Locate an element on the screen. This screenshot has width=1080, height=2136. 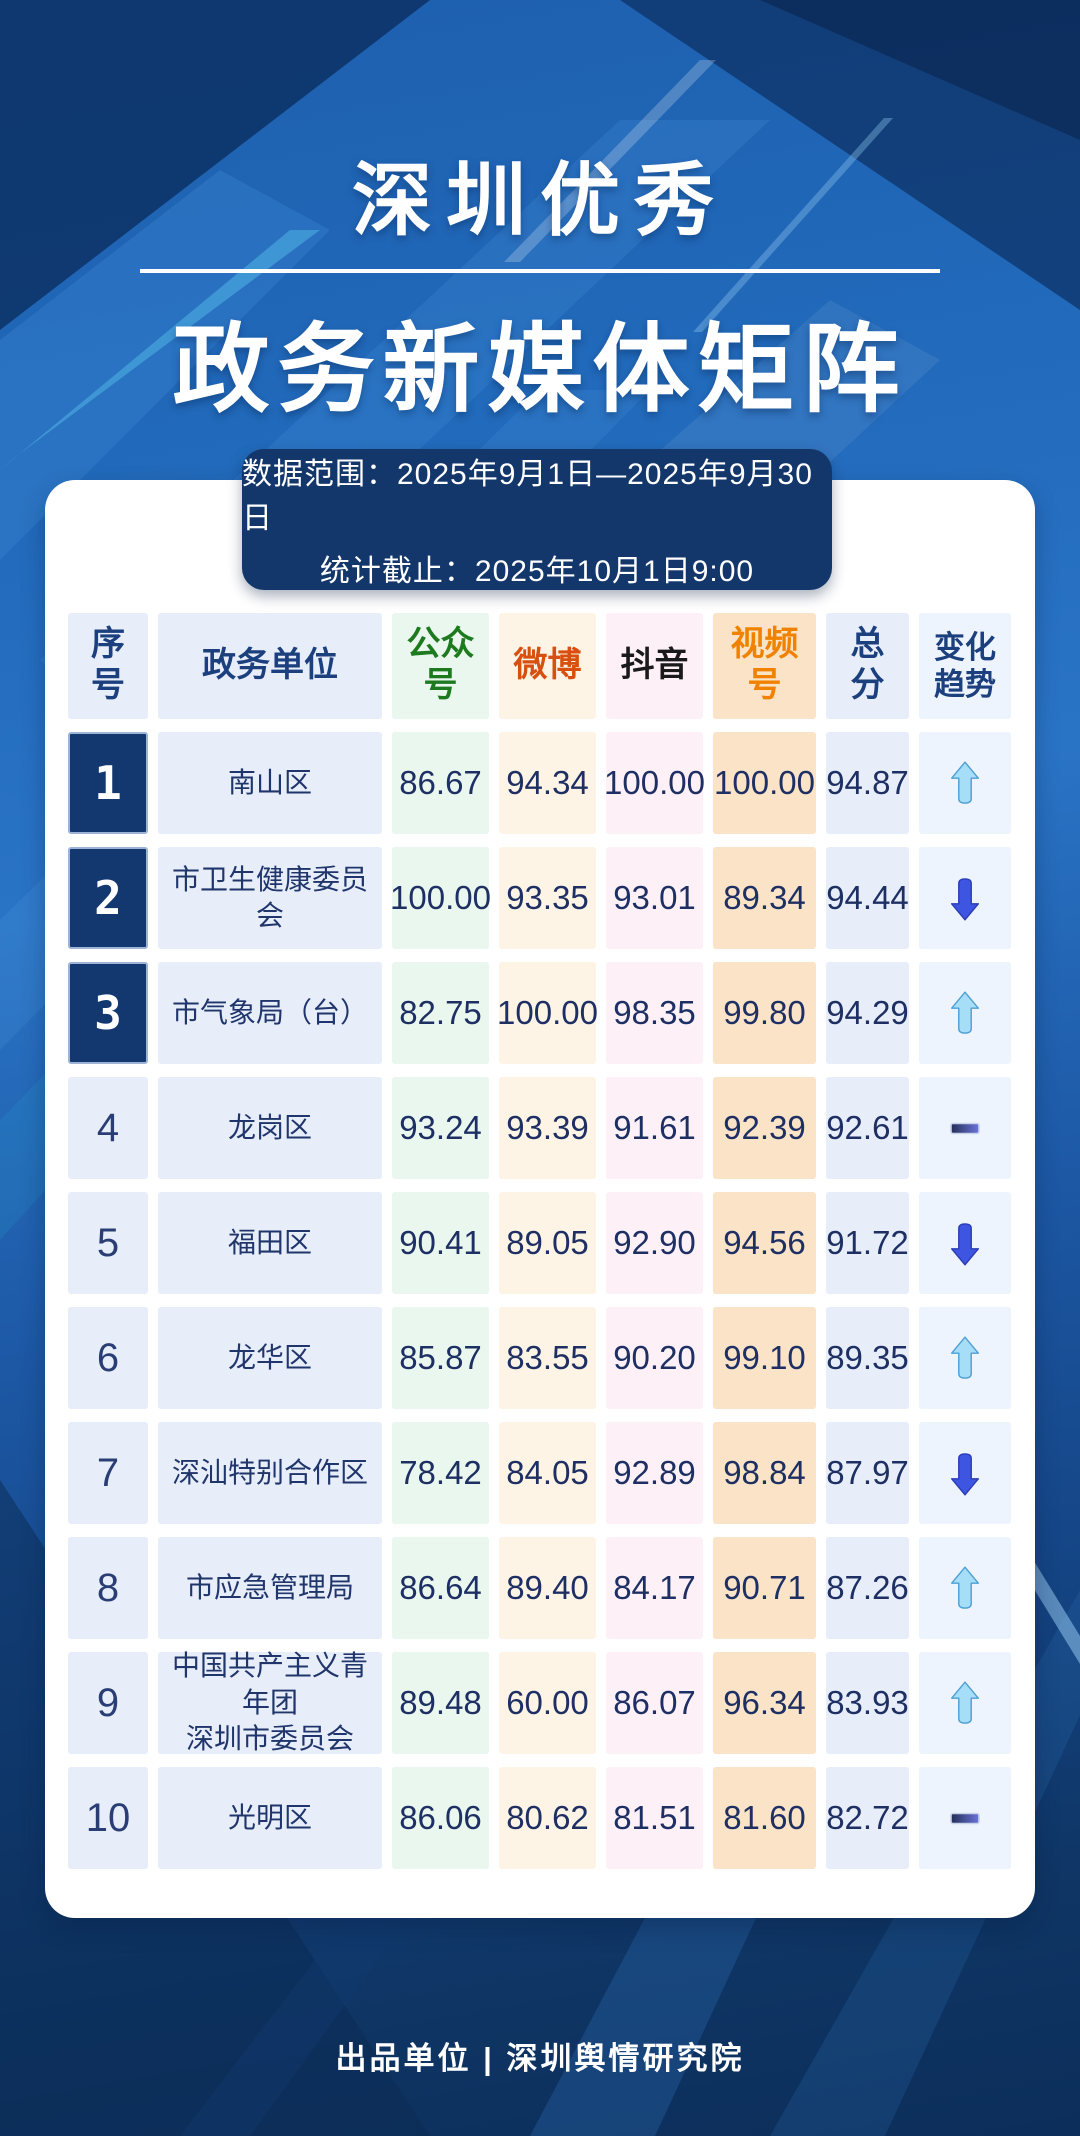
rank-cell: 7 is located at coordinates (108, 1473).